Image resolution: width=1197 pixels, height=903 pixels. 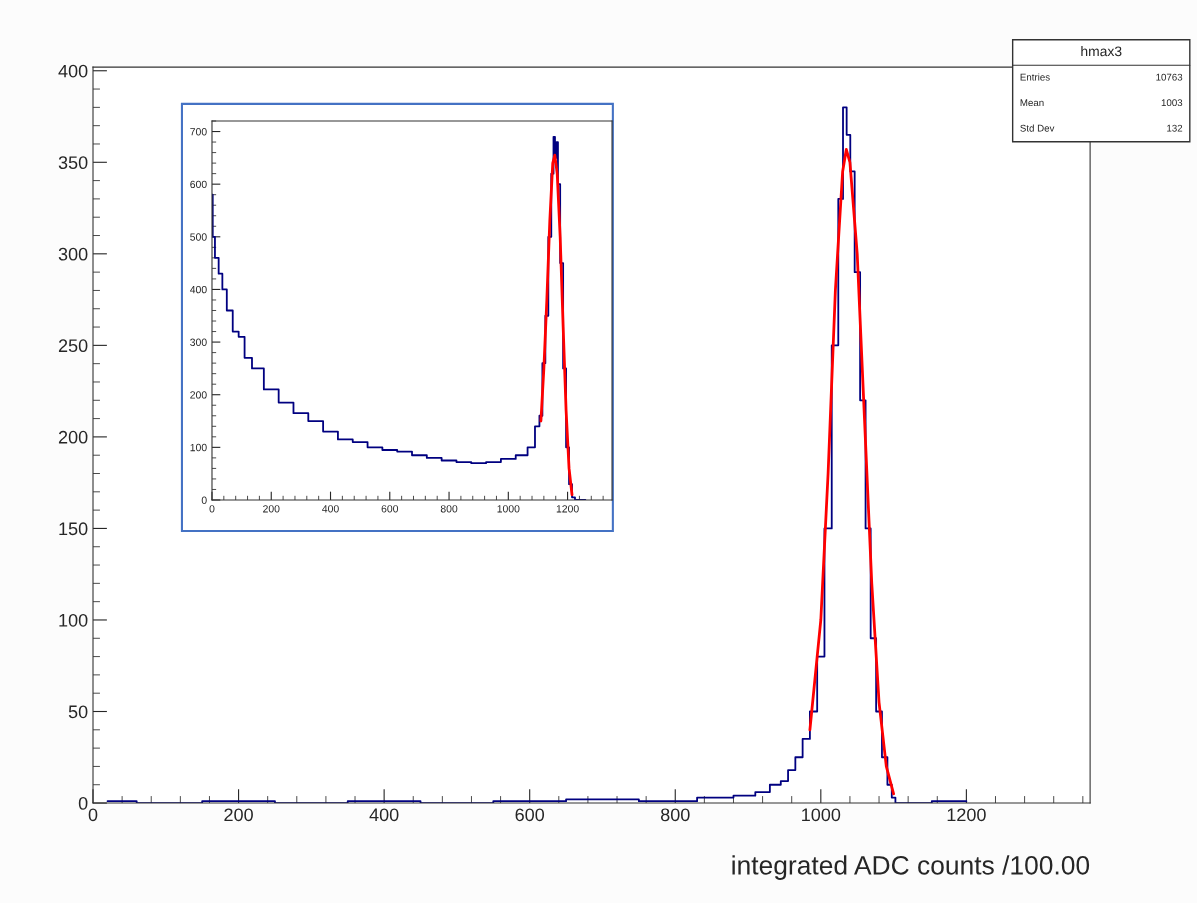 I want to click on y-tick-label: 50, so click(x=78, y=712).